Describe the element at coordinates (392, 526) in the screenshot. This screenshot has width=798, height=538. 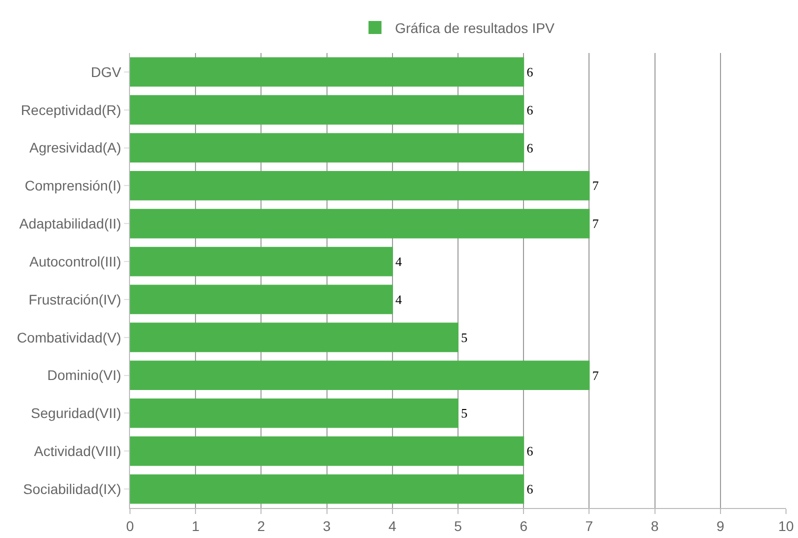
I see `x-tick-label: 4` at that location.